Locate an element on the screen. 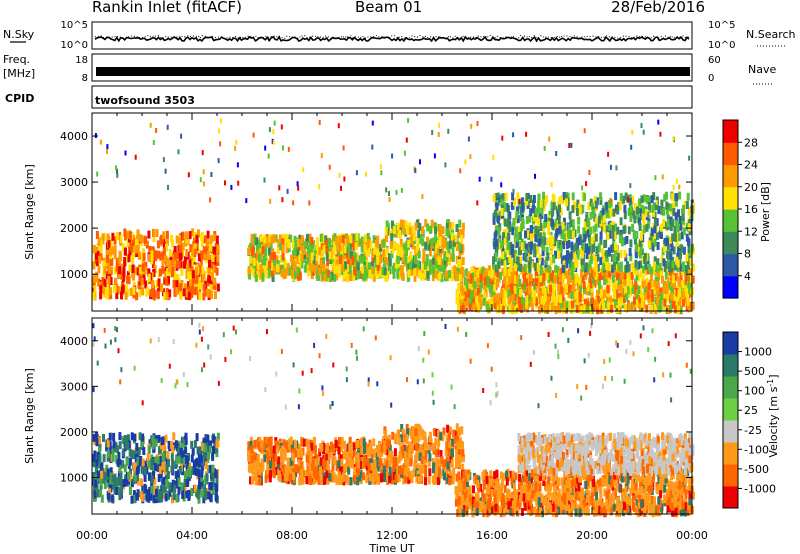  colorbar-tick-label: 20 is located at coordinates (751, 187).